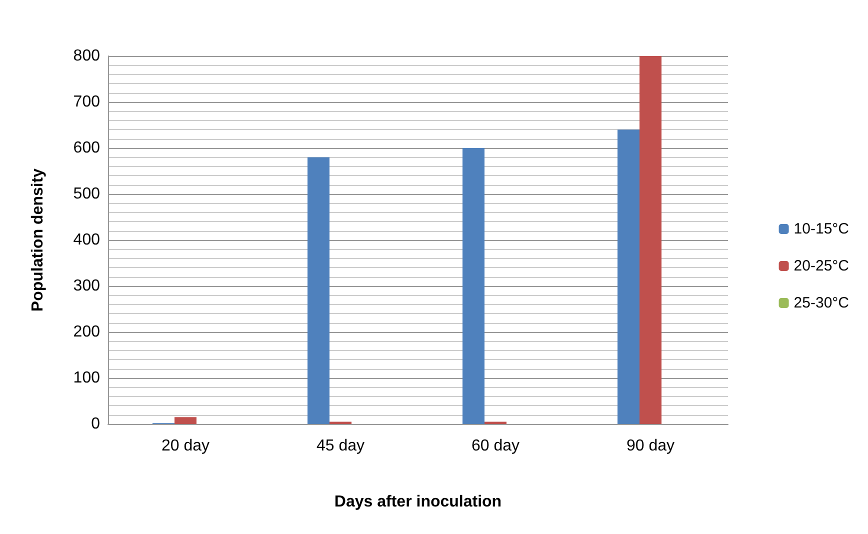  What do you see at coordinates (418, 502) in the screenshot?
I see `x-axis-title: Days after inoculation` at bounding box center [418, 502].